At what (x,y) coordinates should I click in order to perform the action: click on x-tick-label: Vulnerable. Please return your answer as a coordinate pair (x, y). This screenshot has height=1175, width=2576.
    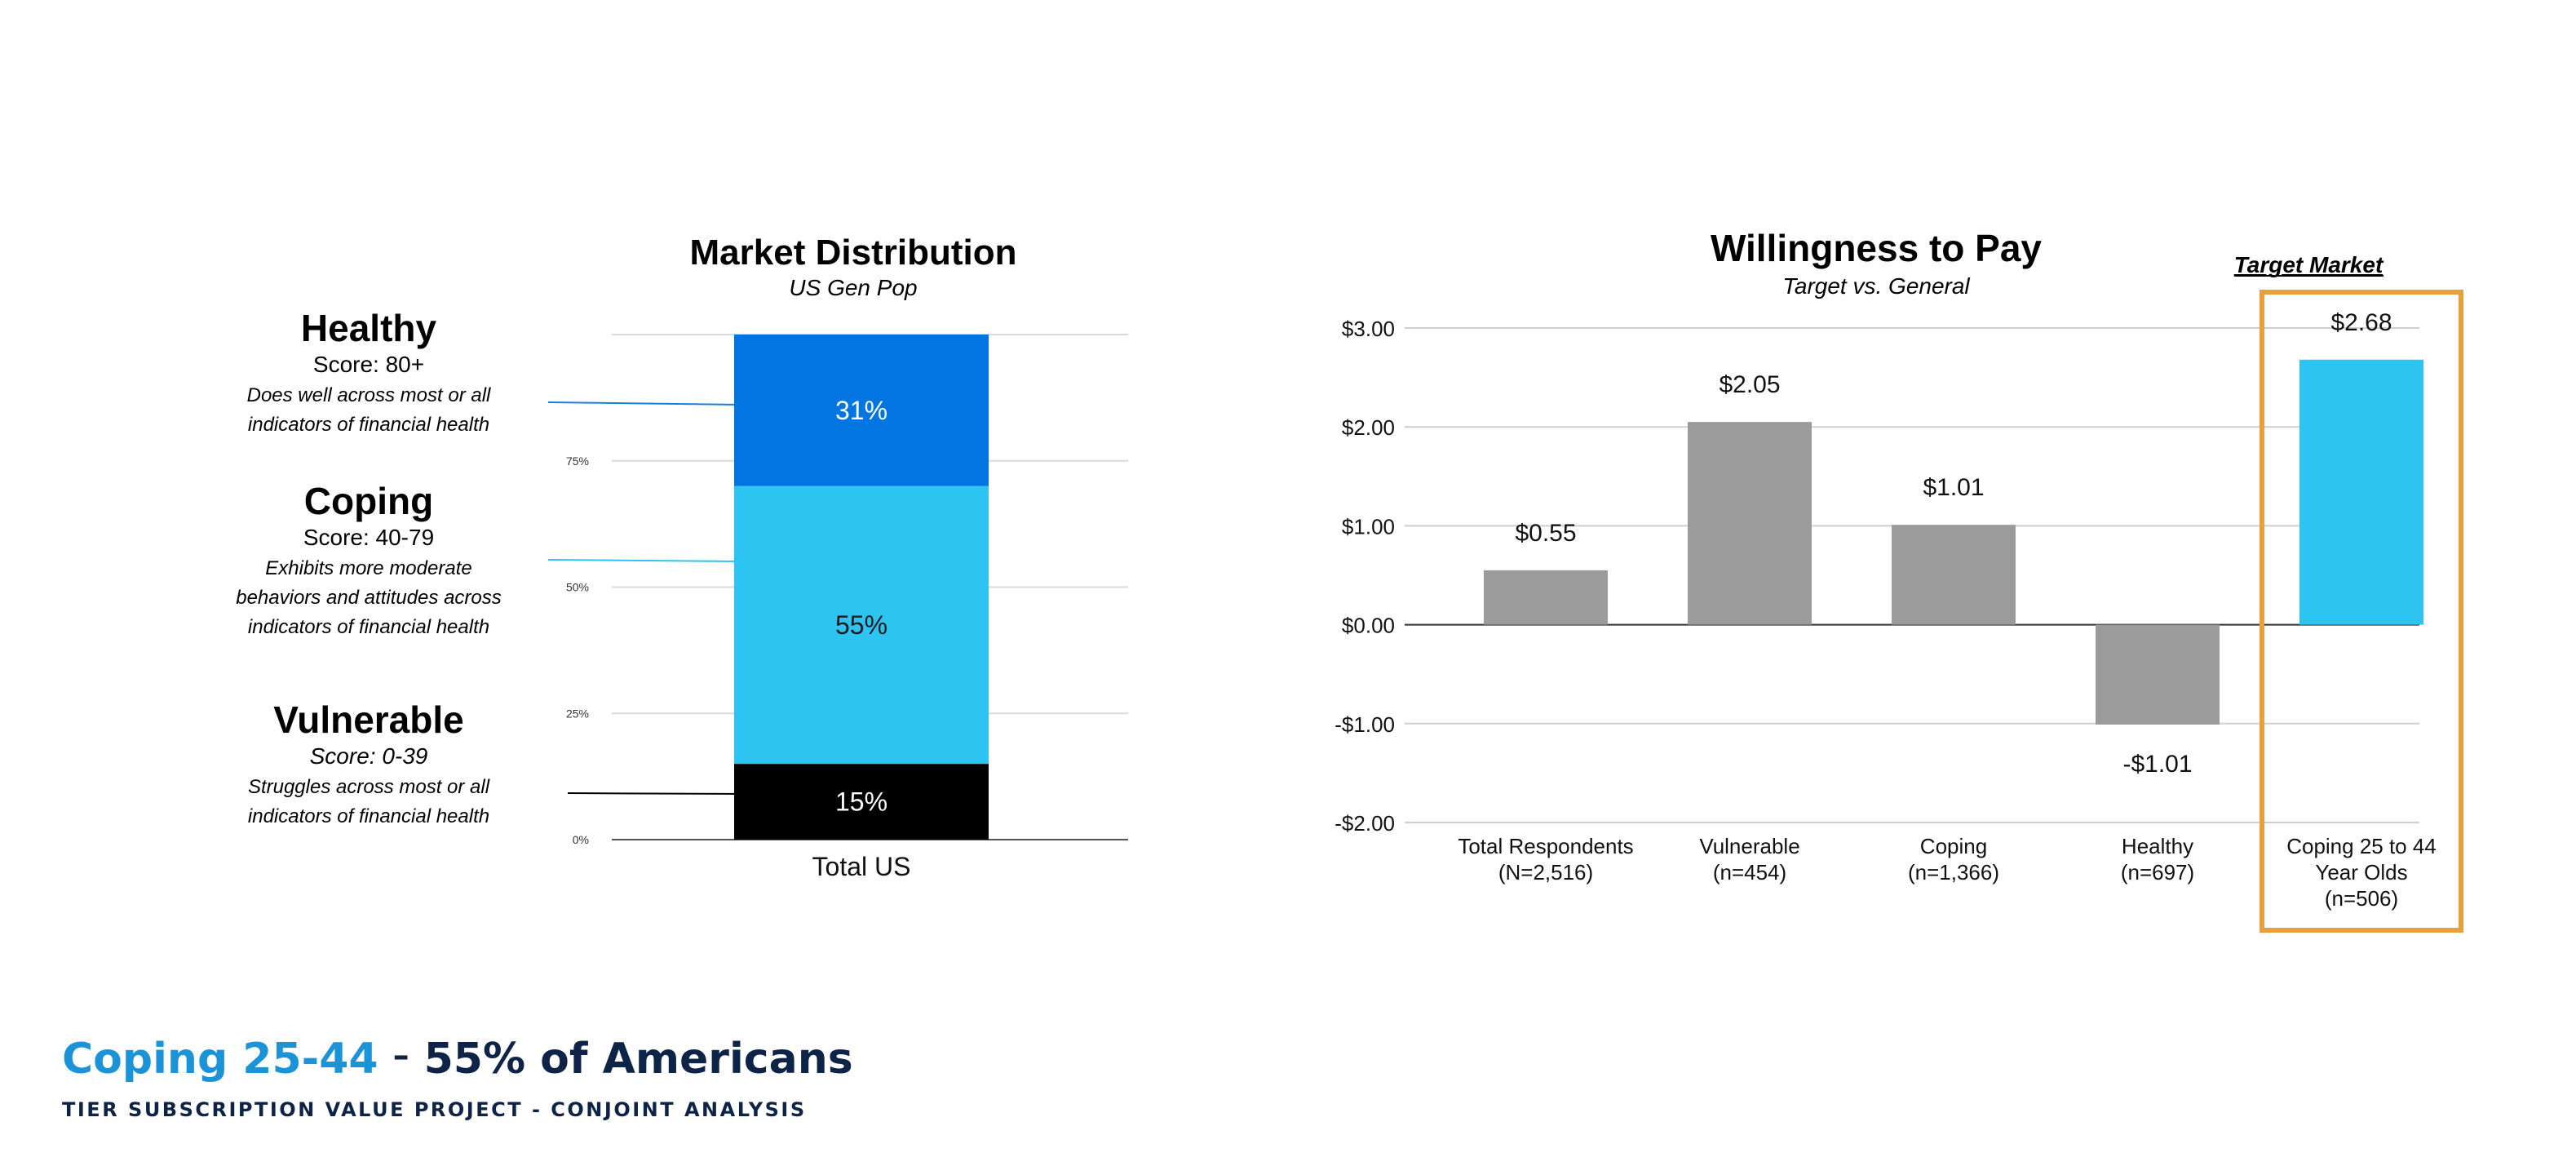
    Looking at the image, I should click on (1749, 846).